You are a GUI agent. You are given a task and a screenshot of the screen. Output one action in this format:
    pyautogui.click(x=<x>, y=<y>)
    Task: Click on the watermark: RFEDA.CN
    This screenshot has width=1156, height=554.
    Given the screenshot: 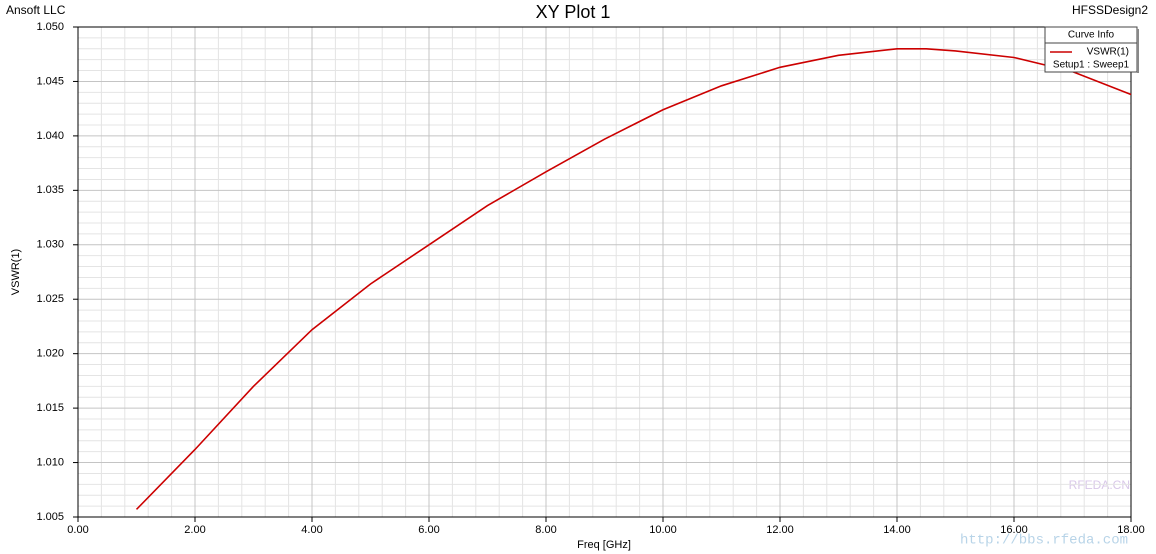 What is the action you would take?
    pyautogui.click(x=1099, y=485)
    